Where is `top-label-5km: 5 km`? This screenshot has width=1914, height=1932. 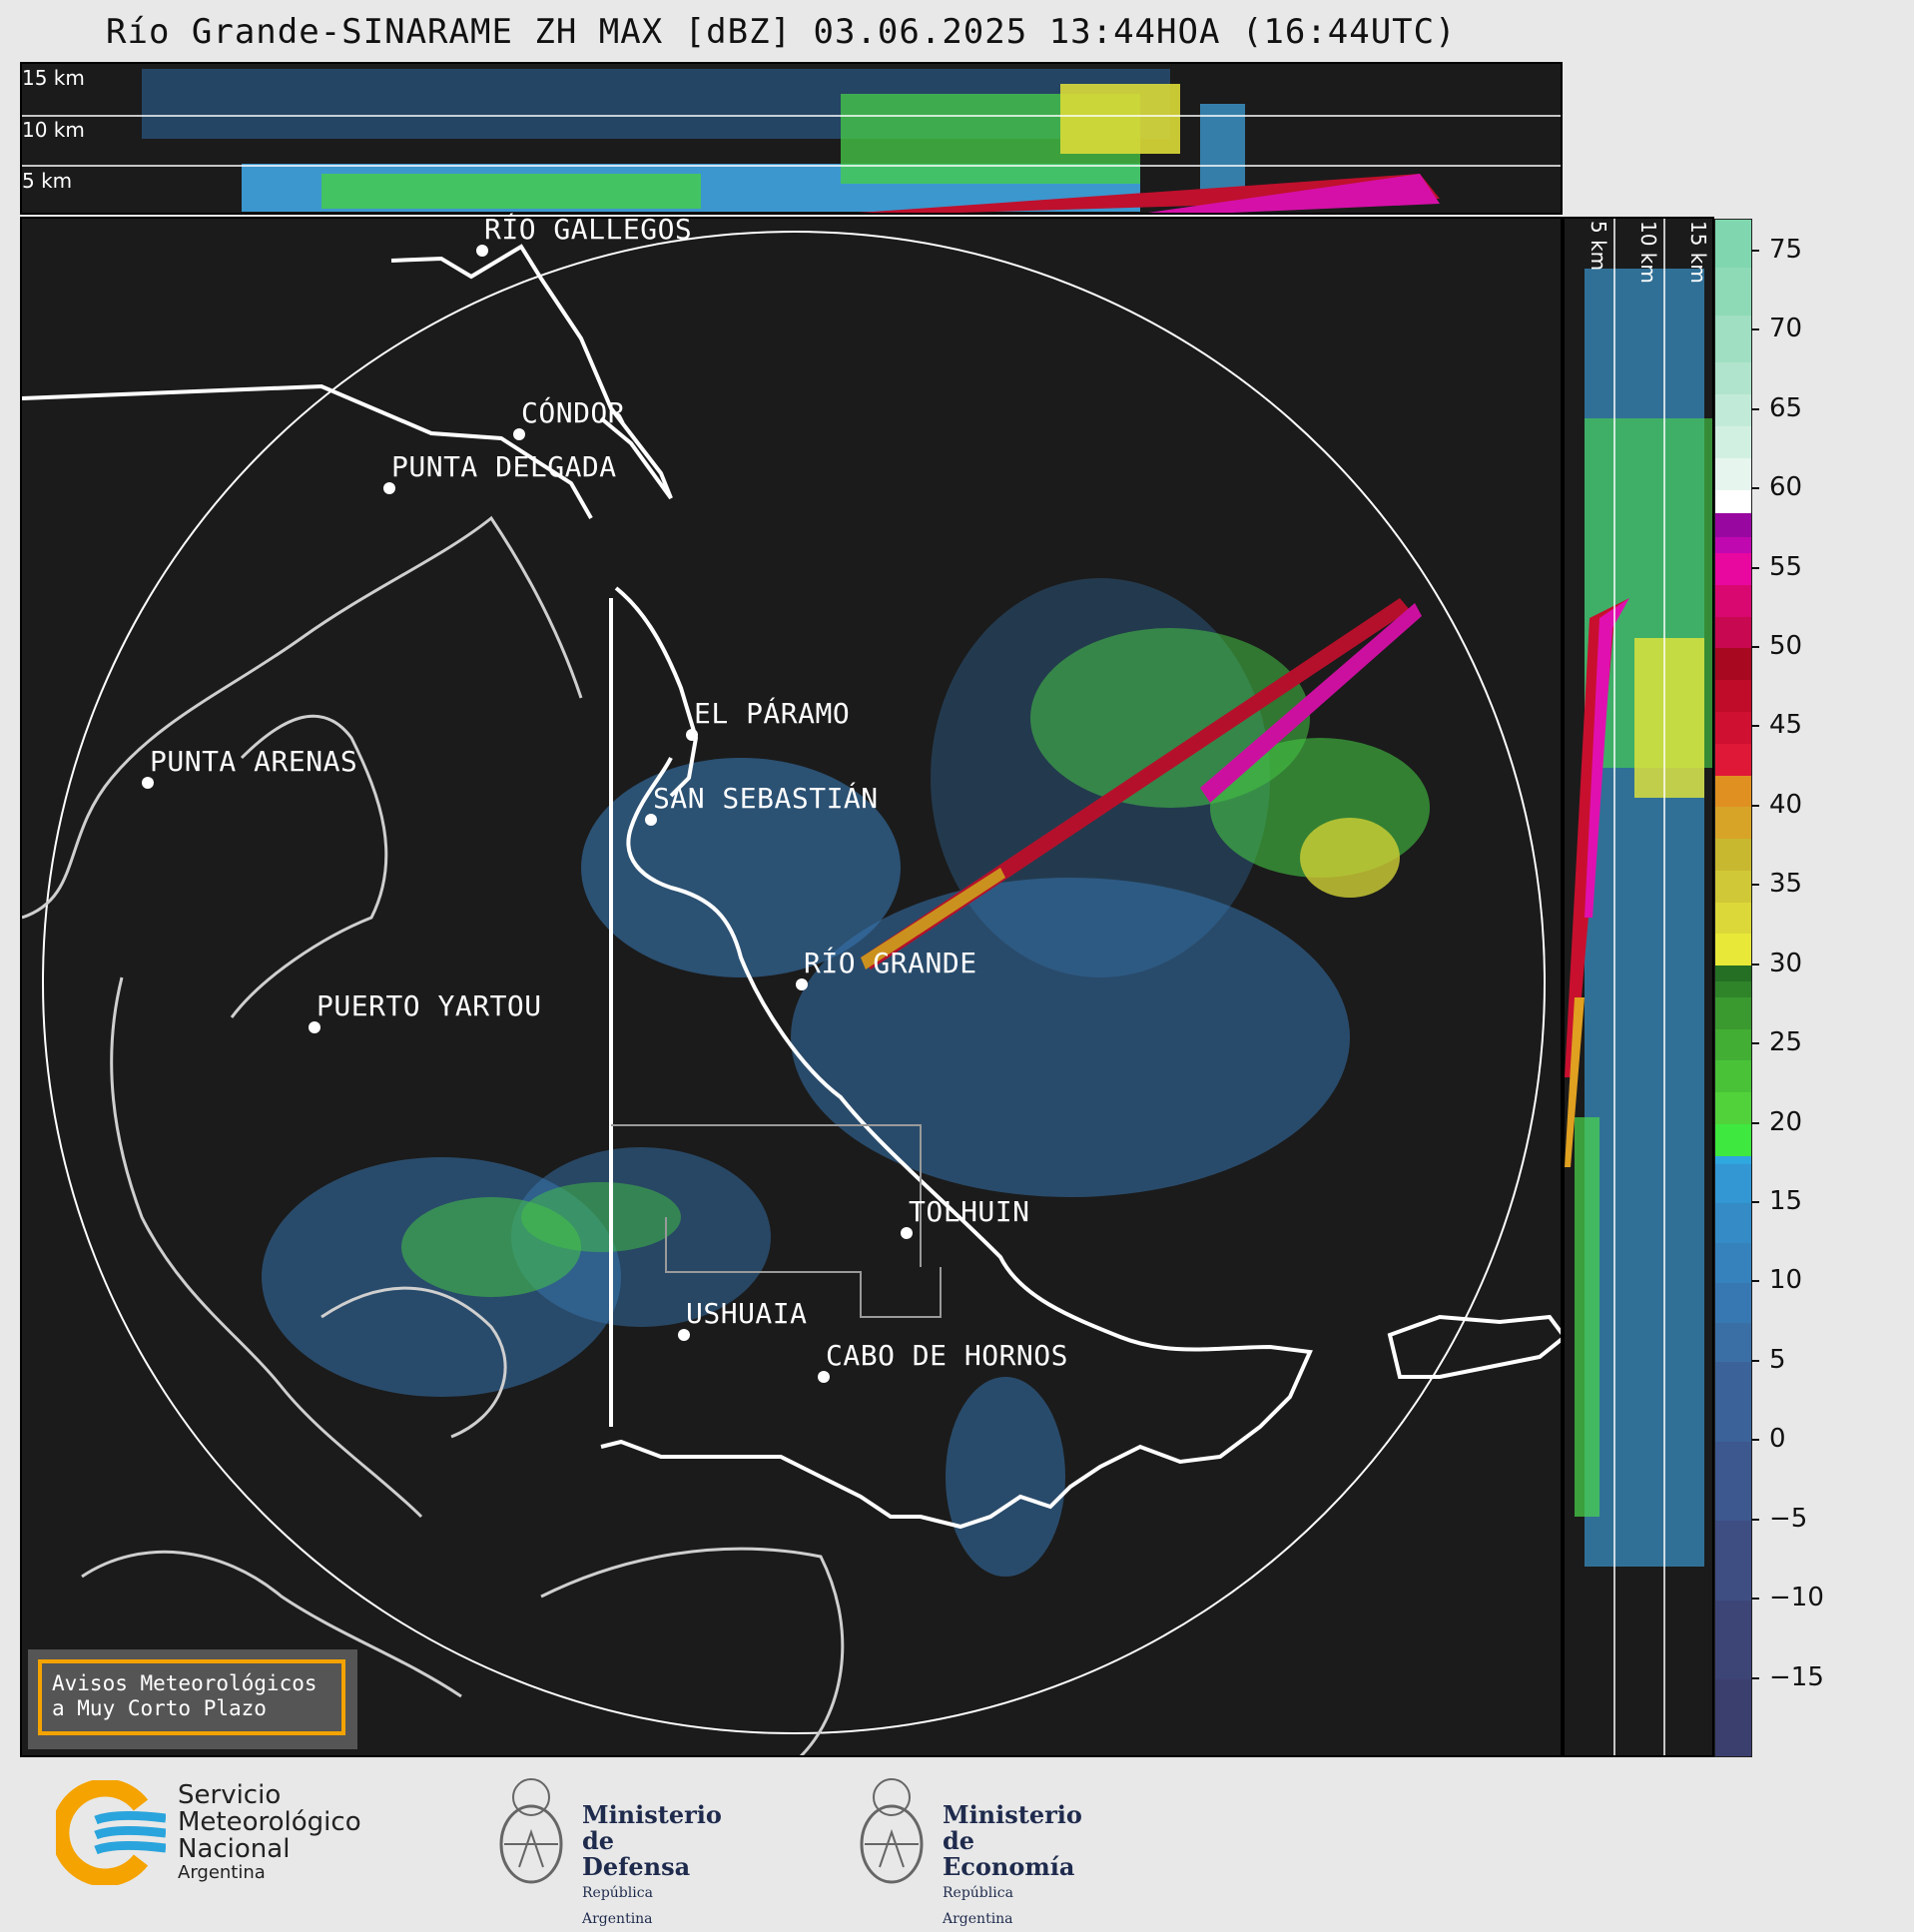 top-label-5km: 5 km is located at coordinates (47, 181).